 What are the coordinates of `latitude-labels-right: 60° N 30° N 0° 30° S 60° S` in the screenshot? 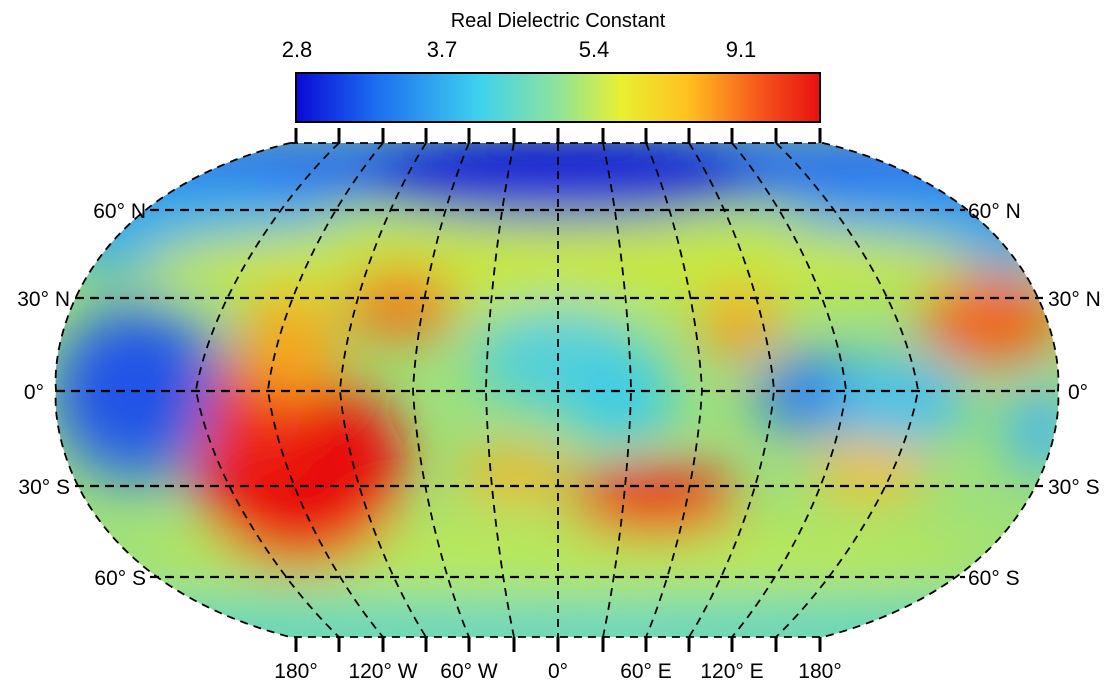 It's located at (1034, 395).